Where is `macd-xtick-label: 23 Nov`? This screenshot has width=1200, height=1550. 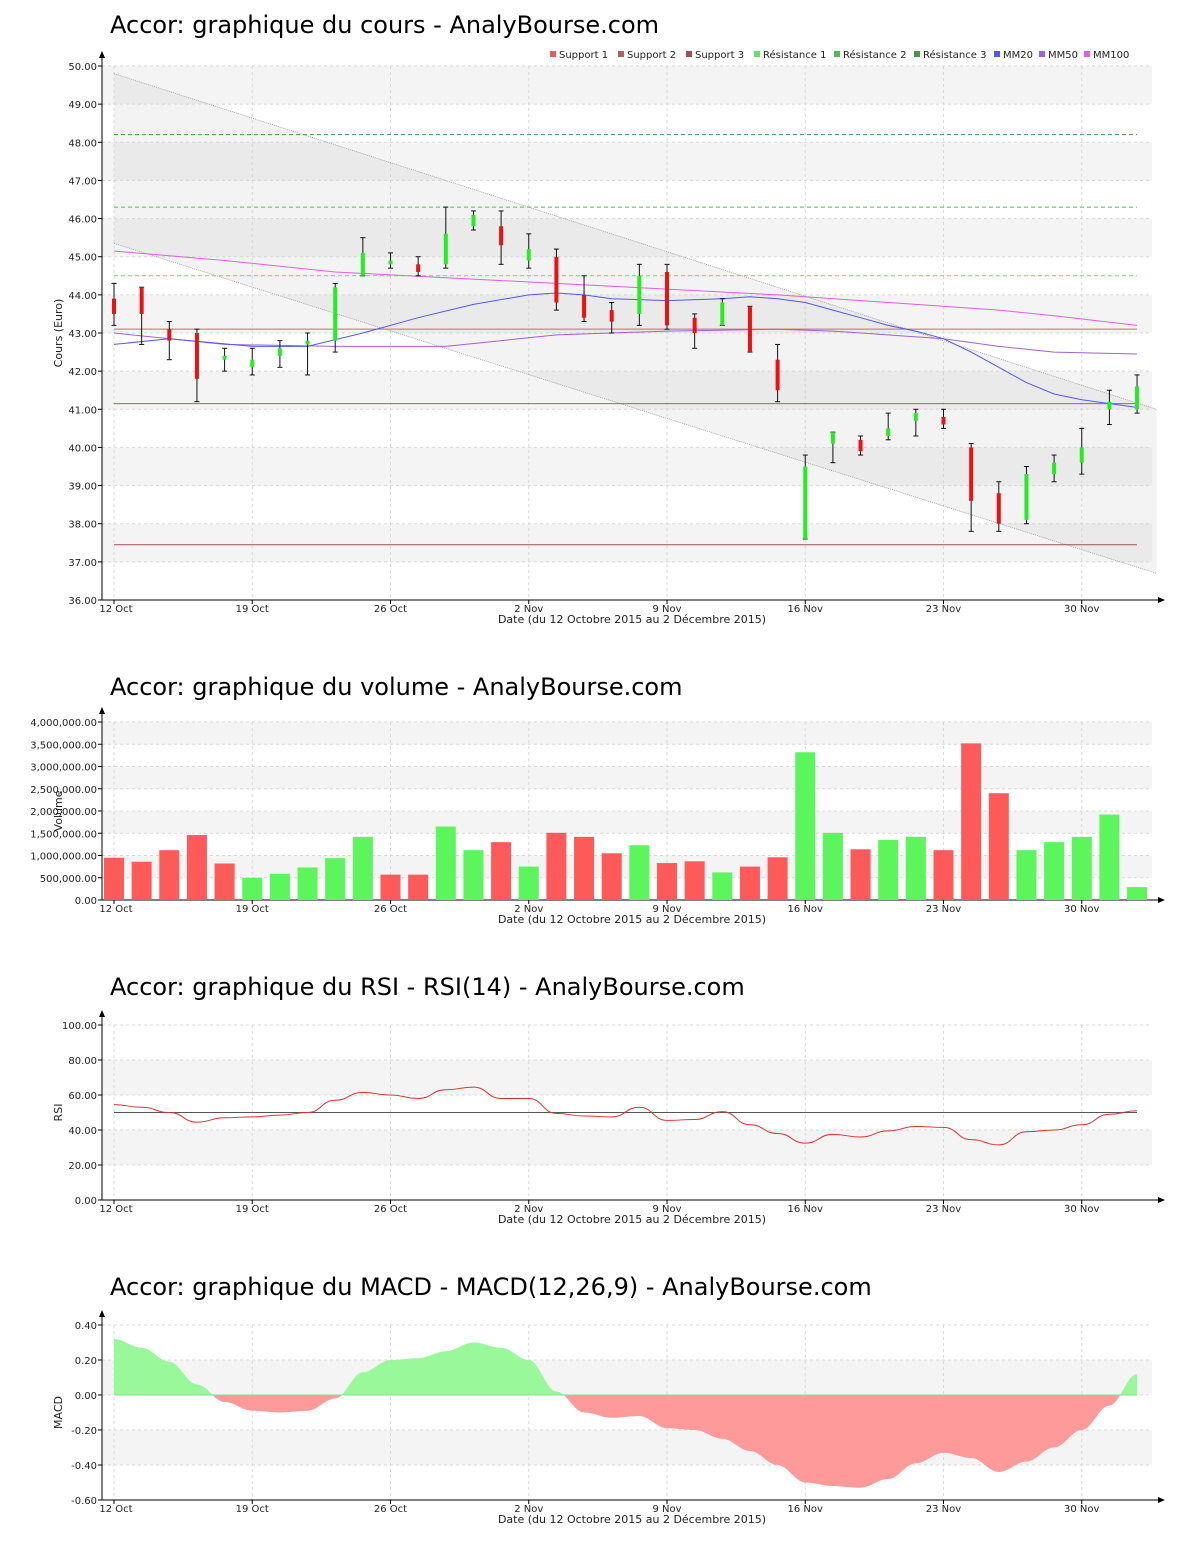
macd-xtick-label: 23 Nov is located at coordinates (944, 1509).